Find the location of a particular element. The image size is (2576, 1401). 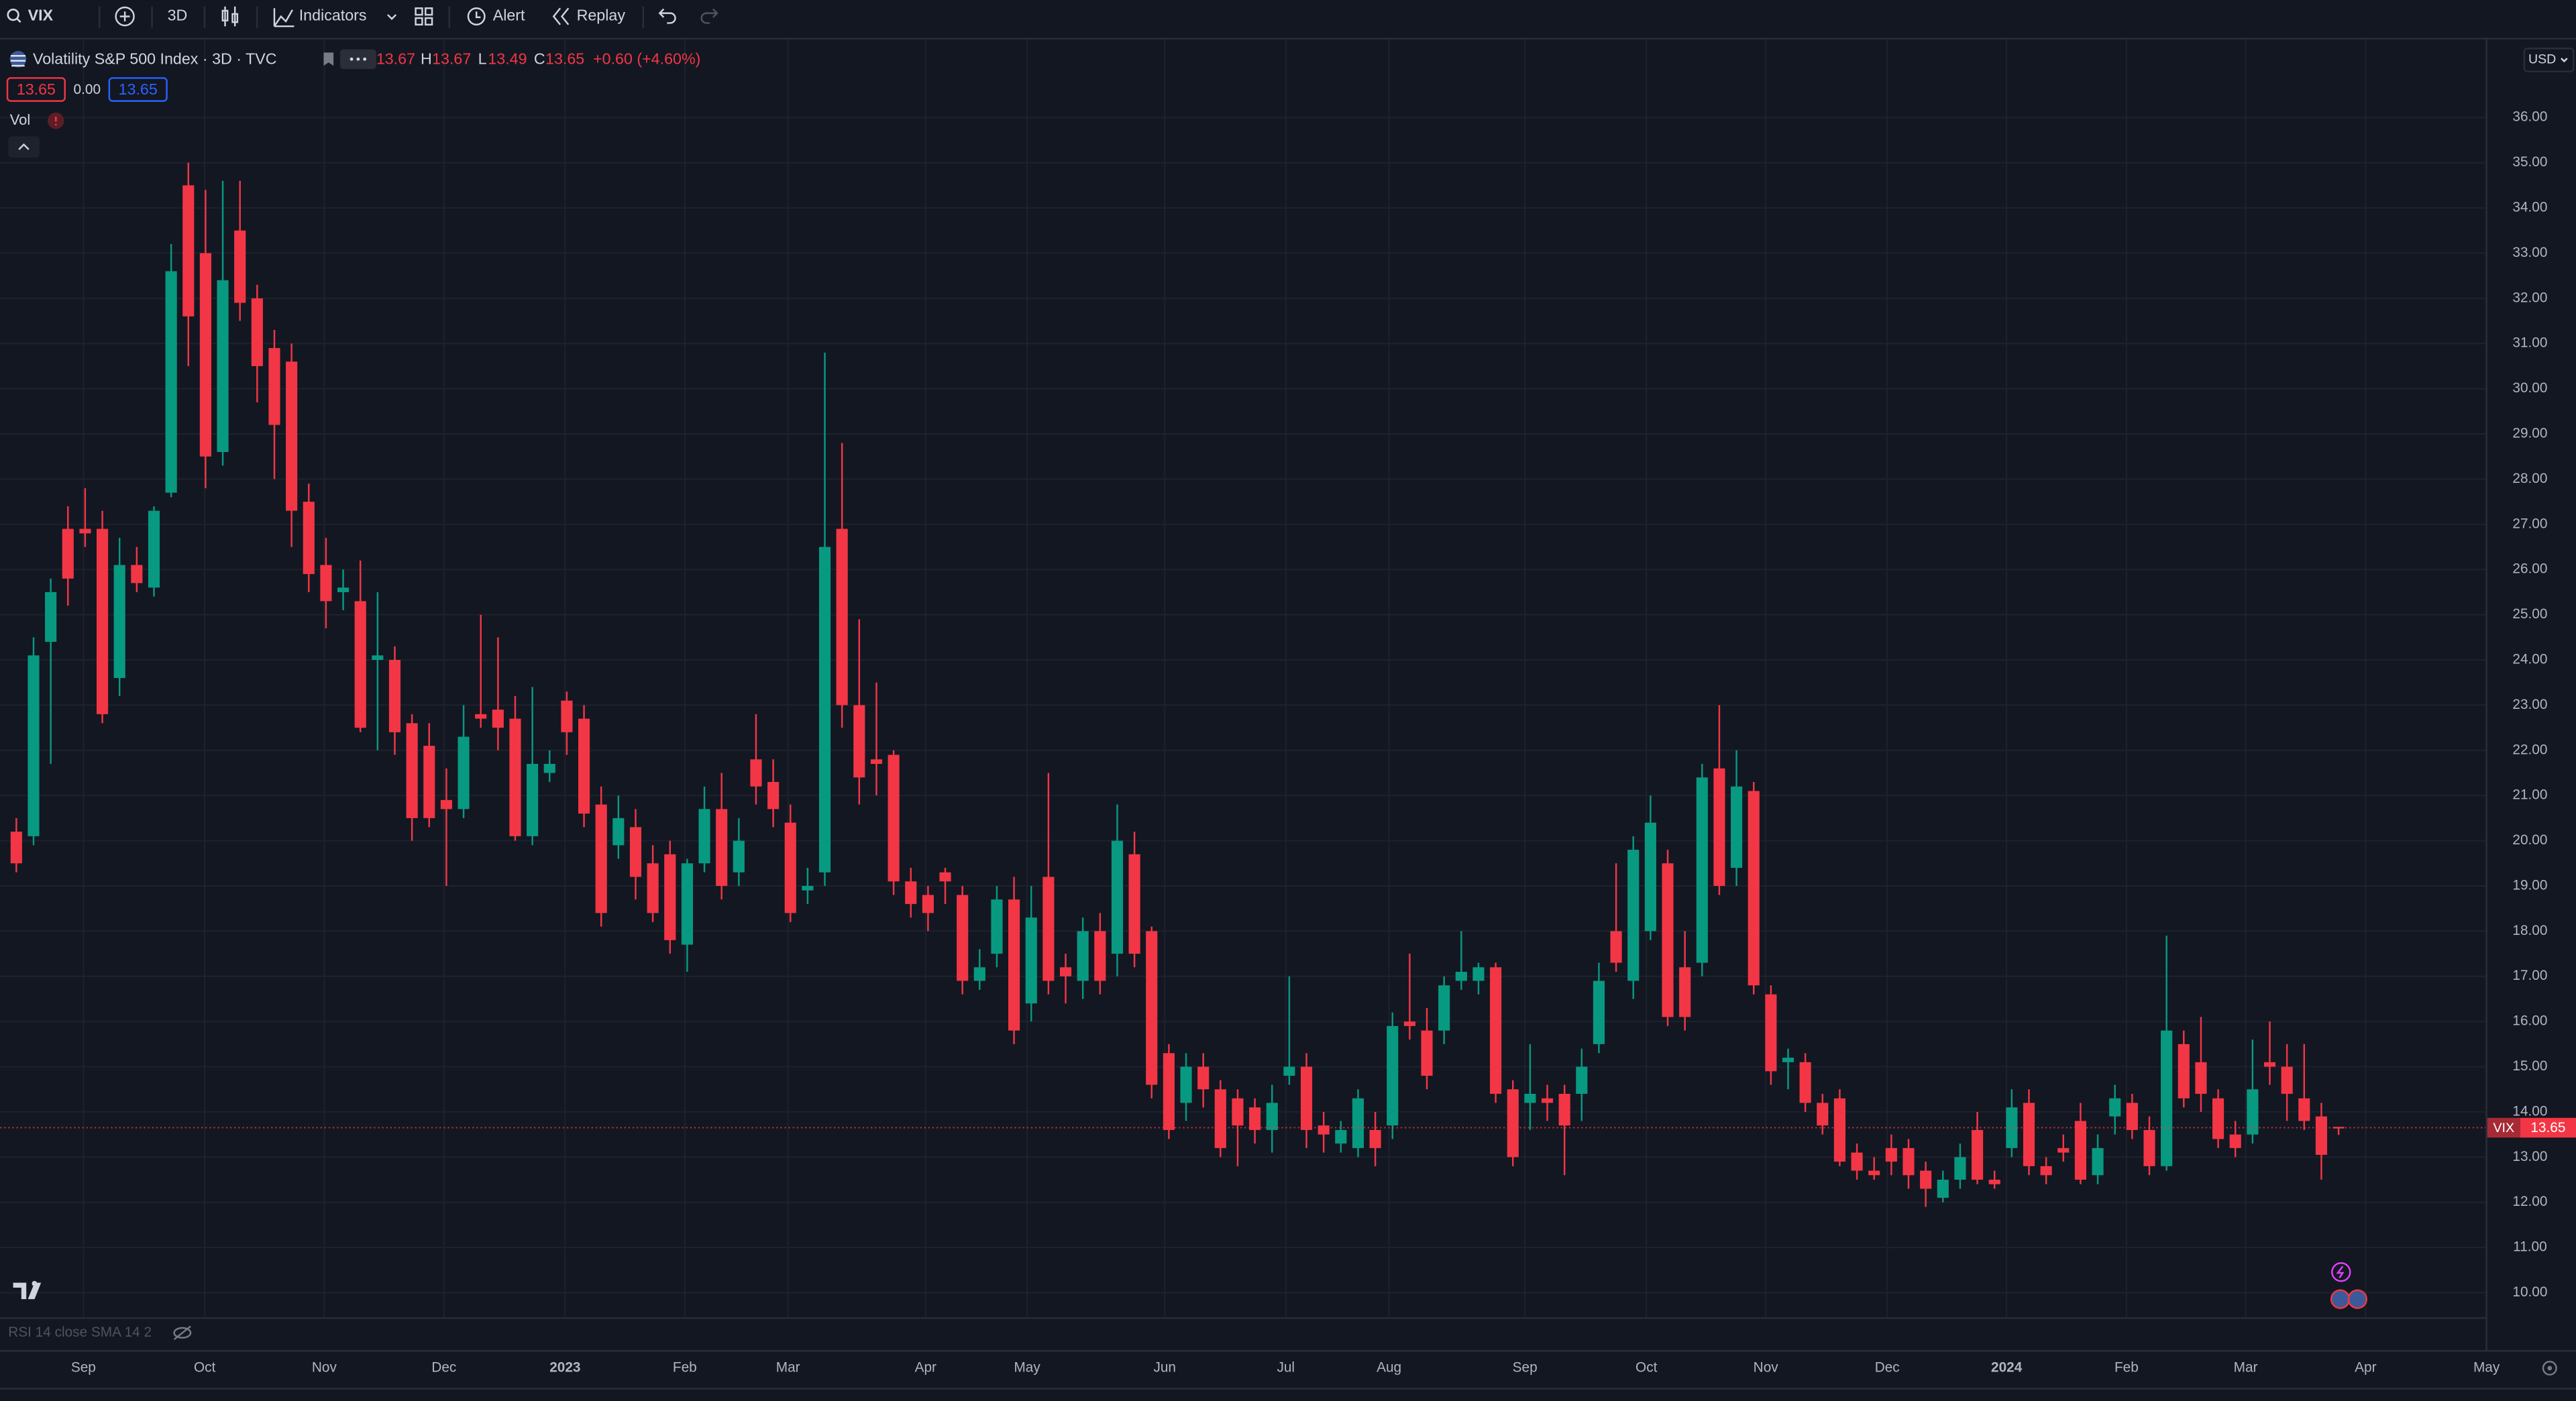

toolbar: VIX 3D Indicators is located at coordinates (1288, 23).